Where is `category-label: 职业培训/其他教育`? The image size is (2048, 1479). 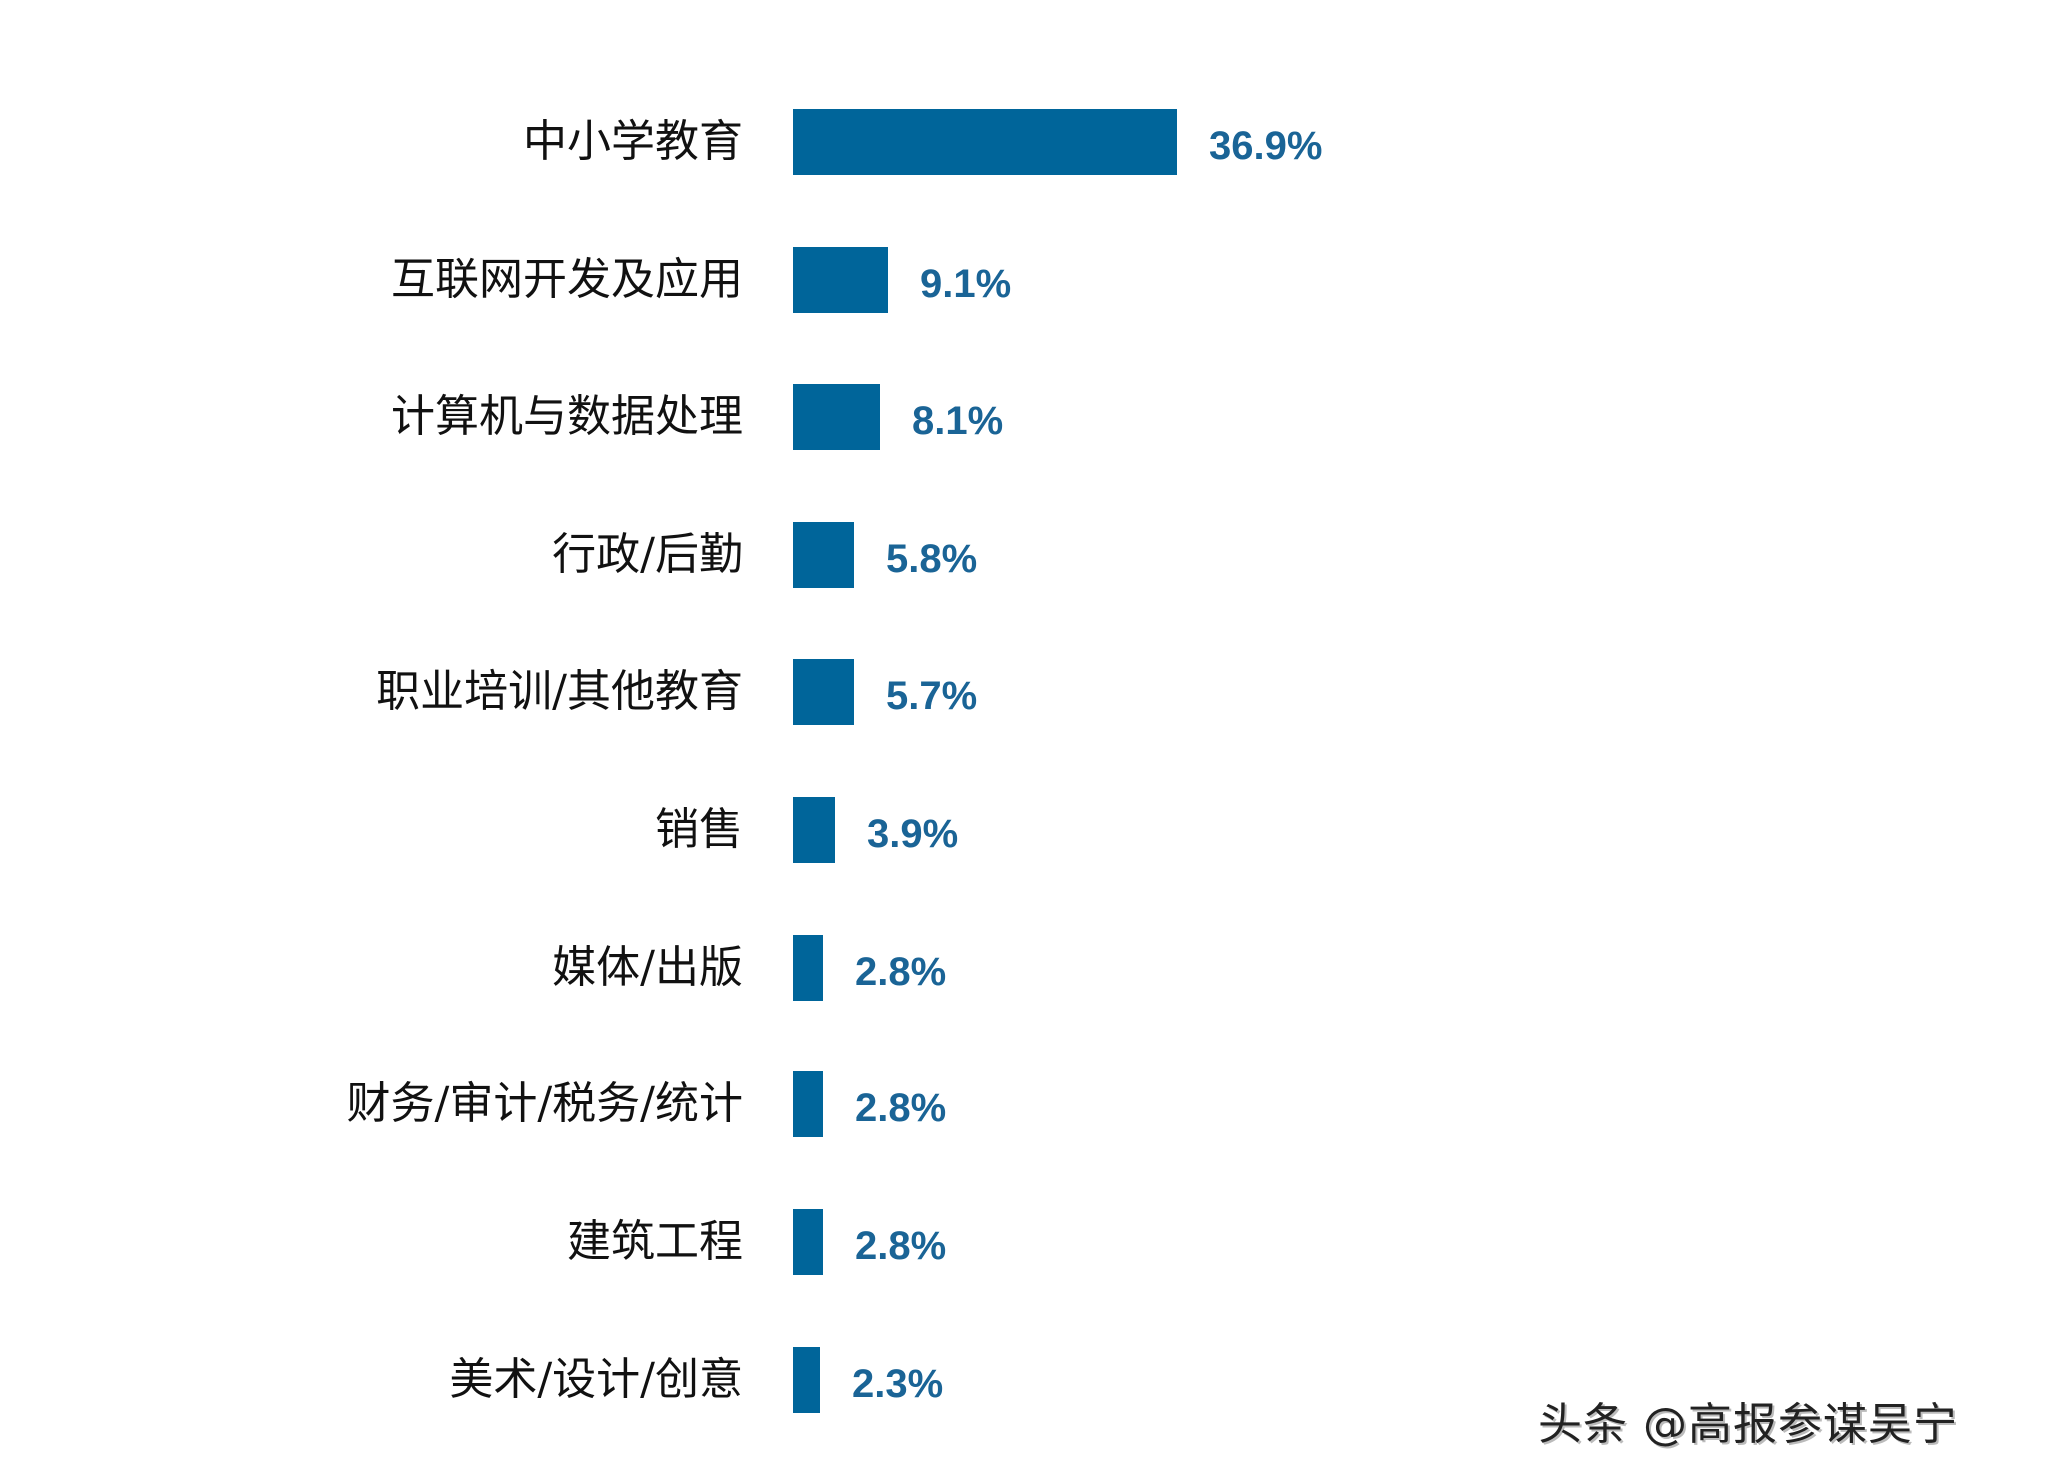 category-label: 职业培训/其他教育 is located at coordinates (559, 691).